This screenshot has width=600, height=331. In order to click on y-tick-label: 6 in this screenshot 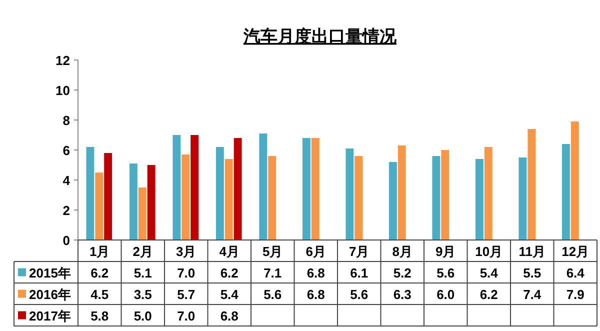, I will do `click(66, 150)`.